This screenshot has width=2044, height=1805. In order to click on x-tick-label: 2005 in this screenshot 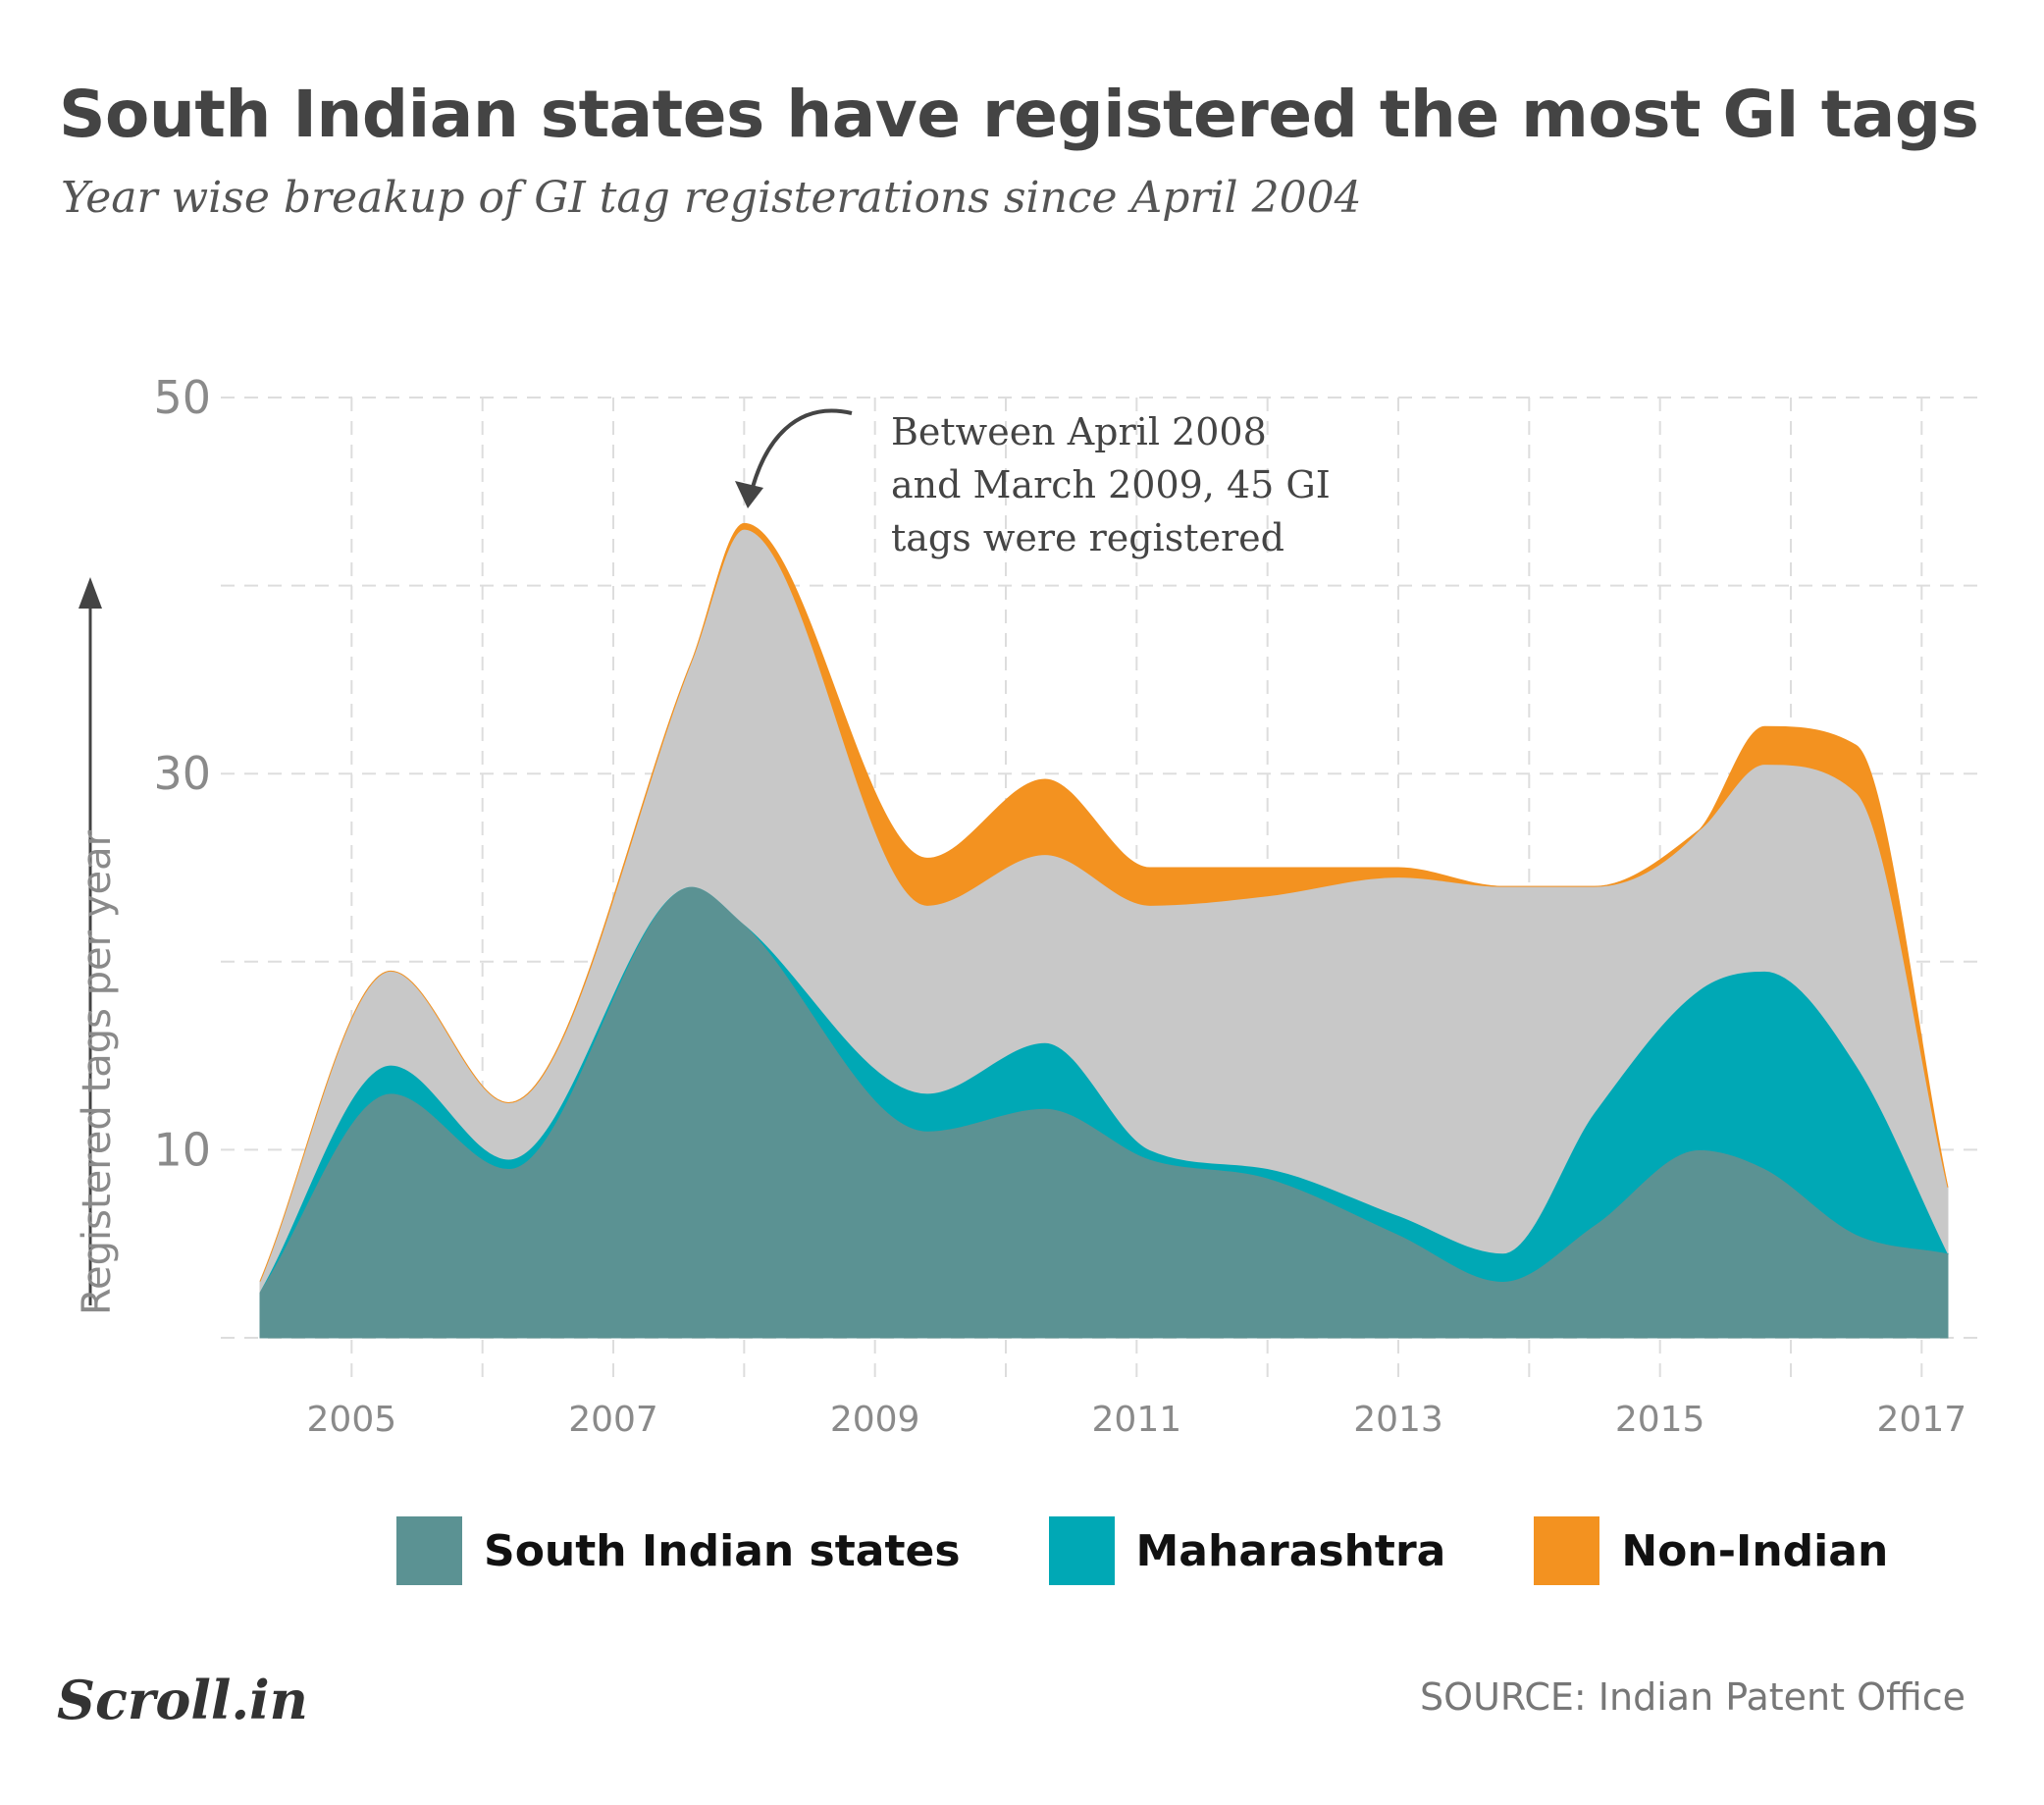, I will do `click(352, 1420)`.